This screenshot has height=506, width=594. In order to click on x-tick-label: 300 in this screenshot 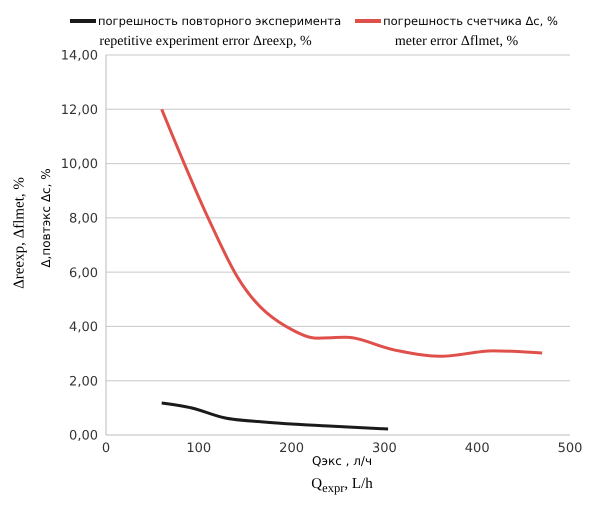, I will do `click(384, 448)`.